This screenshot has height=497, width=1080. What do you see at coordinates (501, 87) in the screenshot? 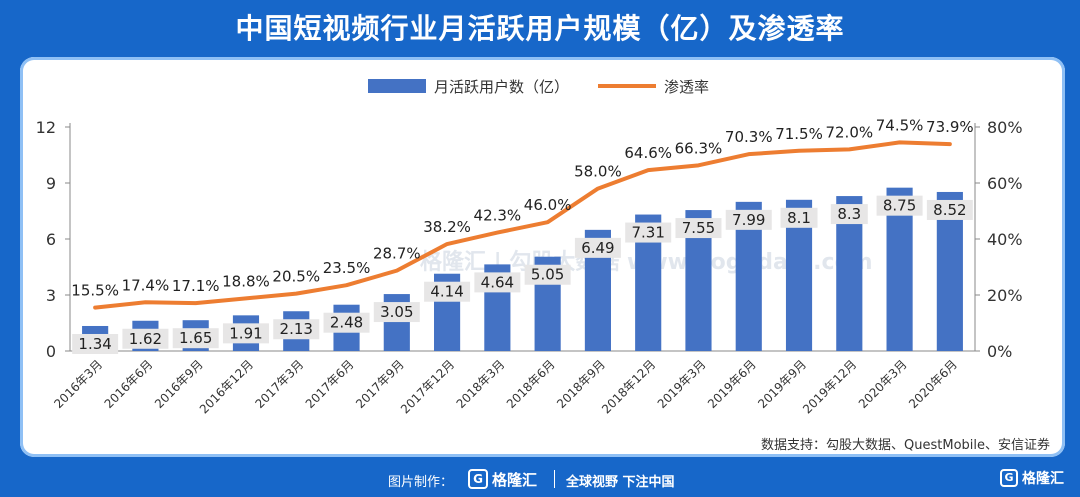
I see `legend-bar-label: 月活跃用户数（亿）` at bounding box center [501, 87].